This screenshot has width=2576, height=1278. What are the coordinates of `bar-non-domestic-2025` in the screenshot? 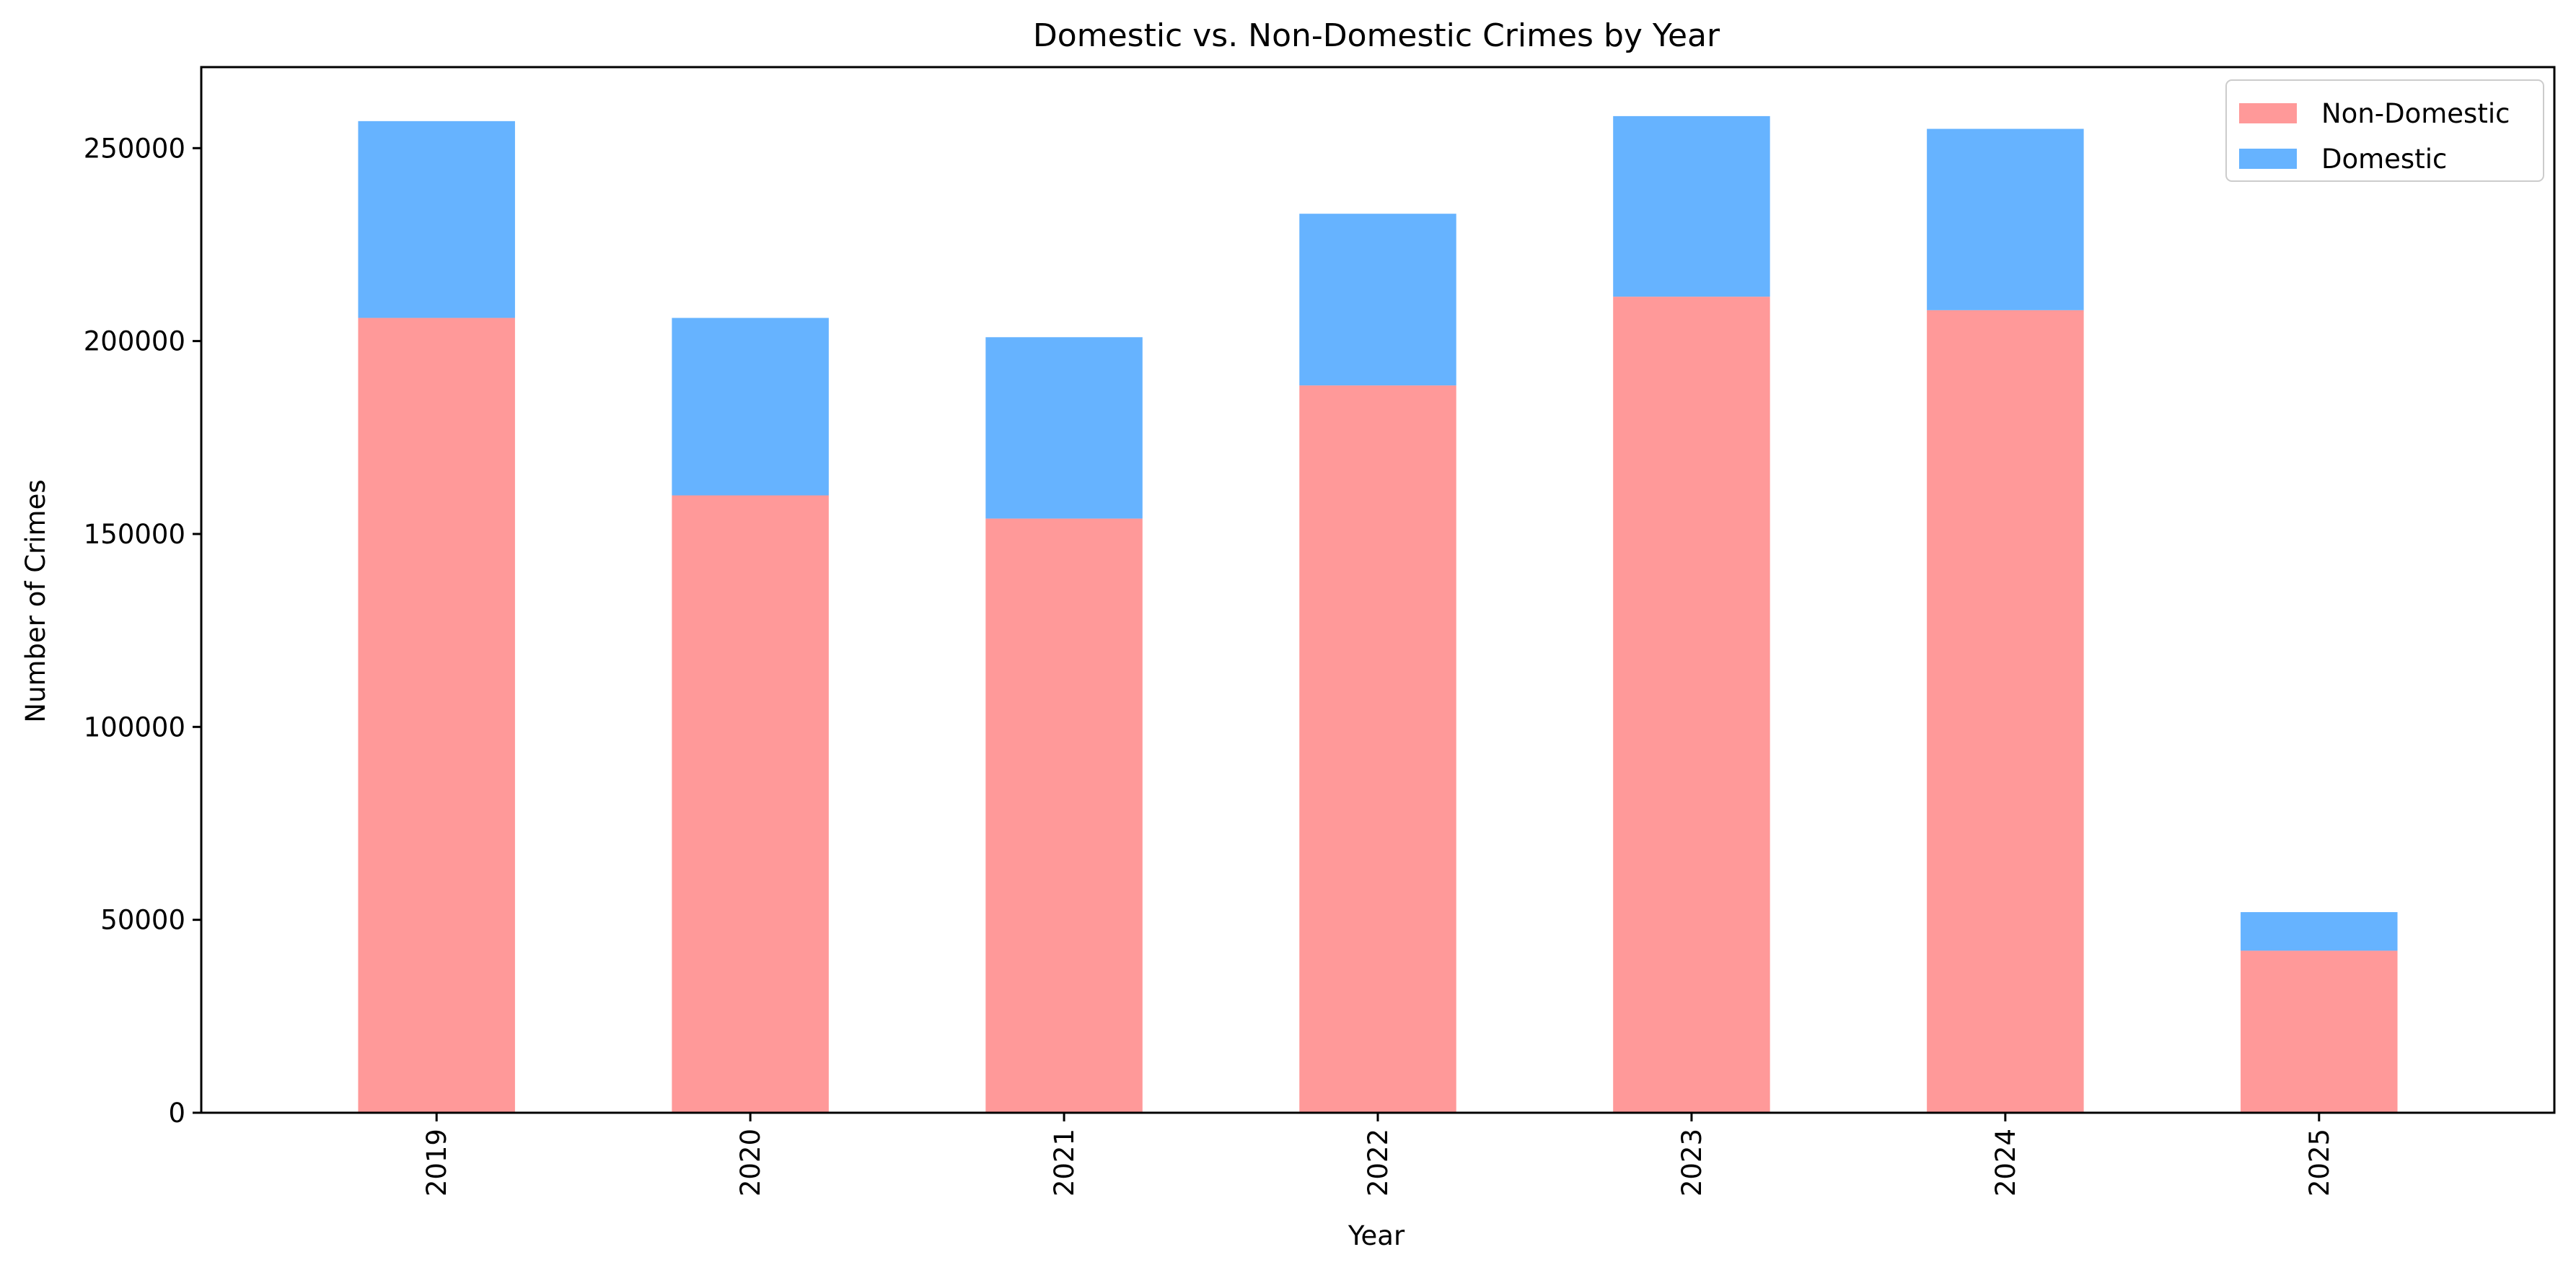 It's located at (2319, 1031).